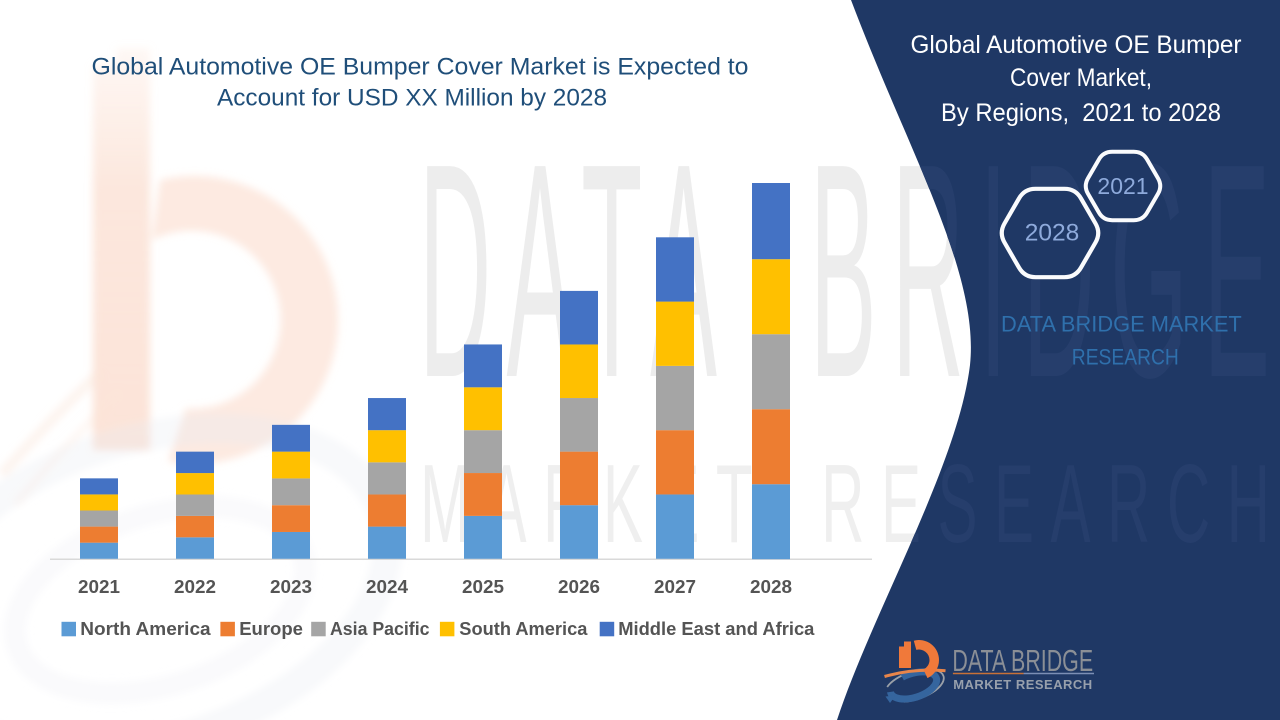 The width and height of the screenshot is (1280, 720). I want to click on svg-text: Global Automotive OE Bumper, so click(1076, 45).